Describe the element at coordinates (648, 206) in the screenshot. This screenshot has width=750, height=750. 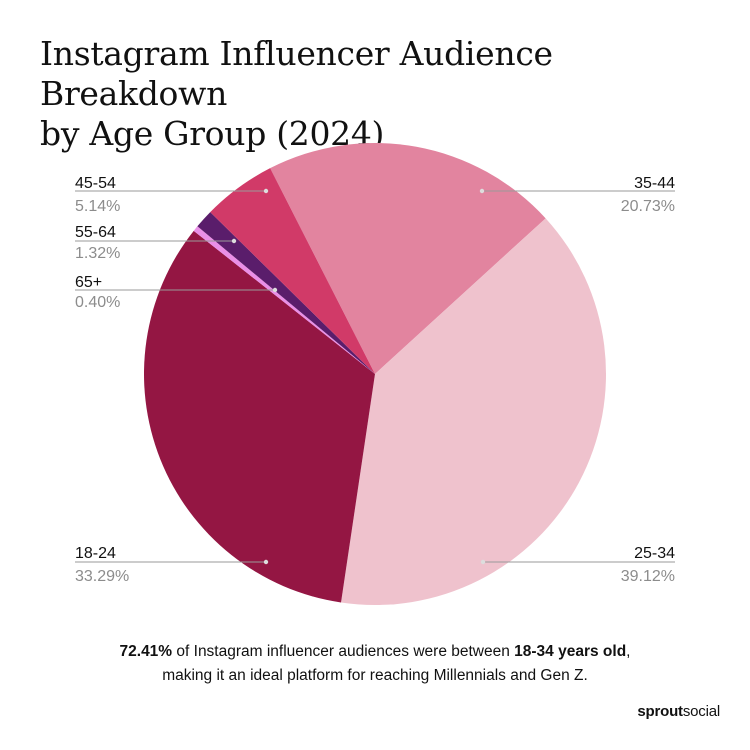
I see `value-label-35-44: 20.73%` at that location.